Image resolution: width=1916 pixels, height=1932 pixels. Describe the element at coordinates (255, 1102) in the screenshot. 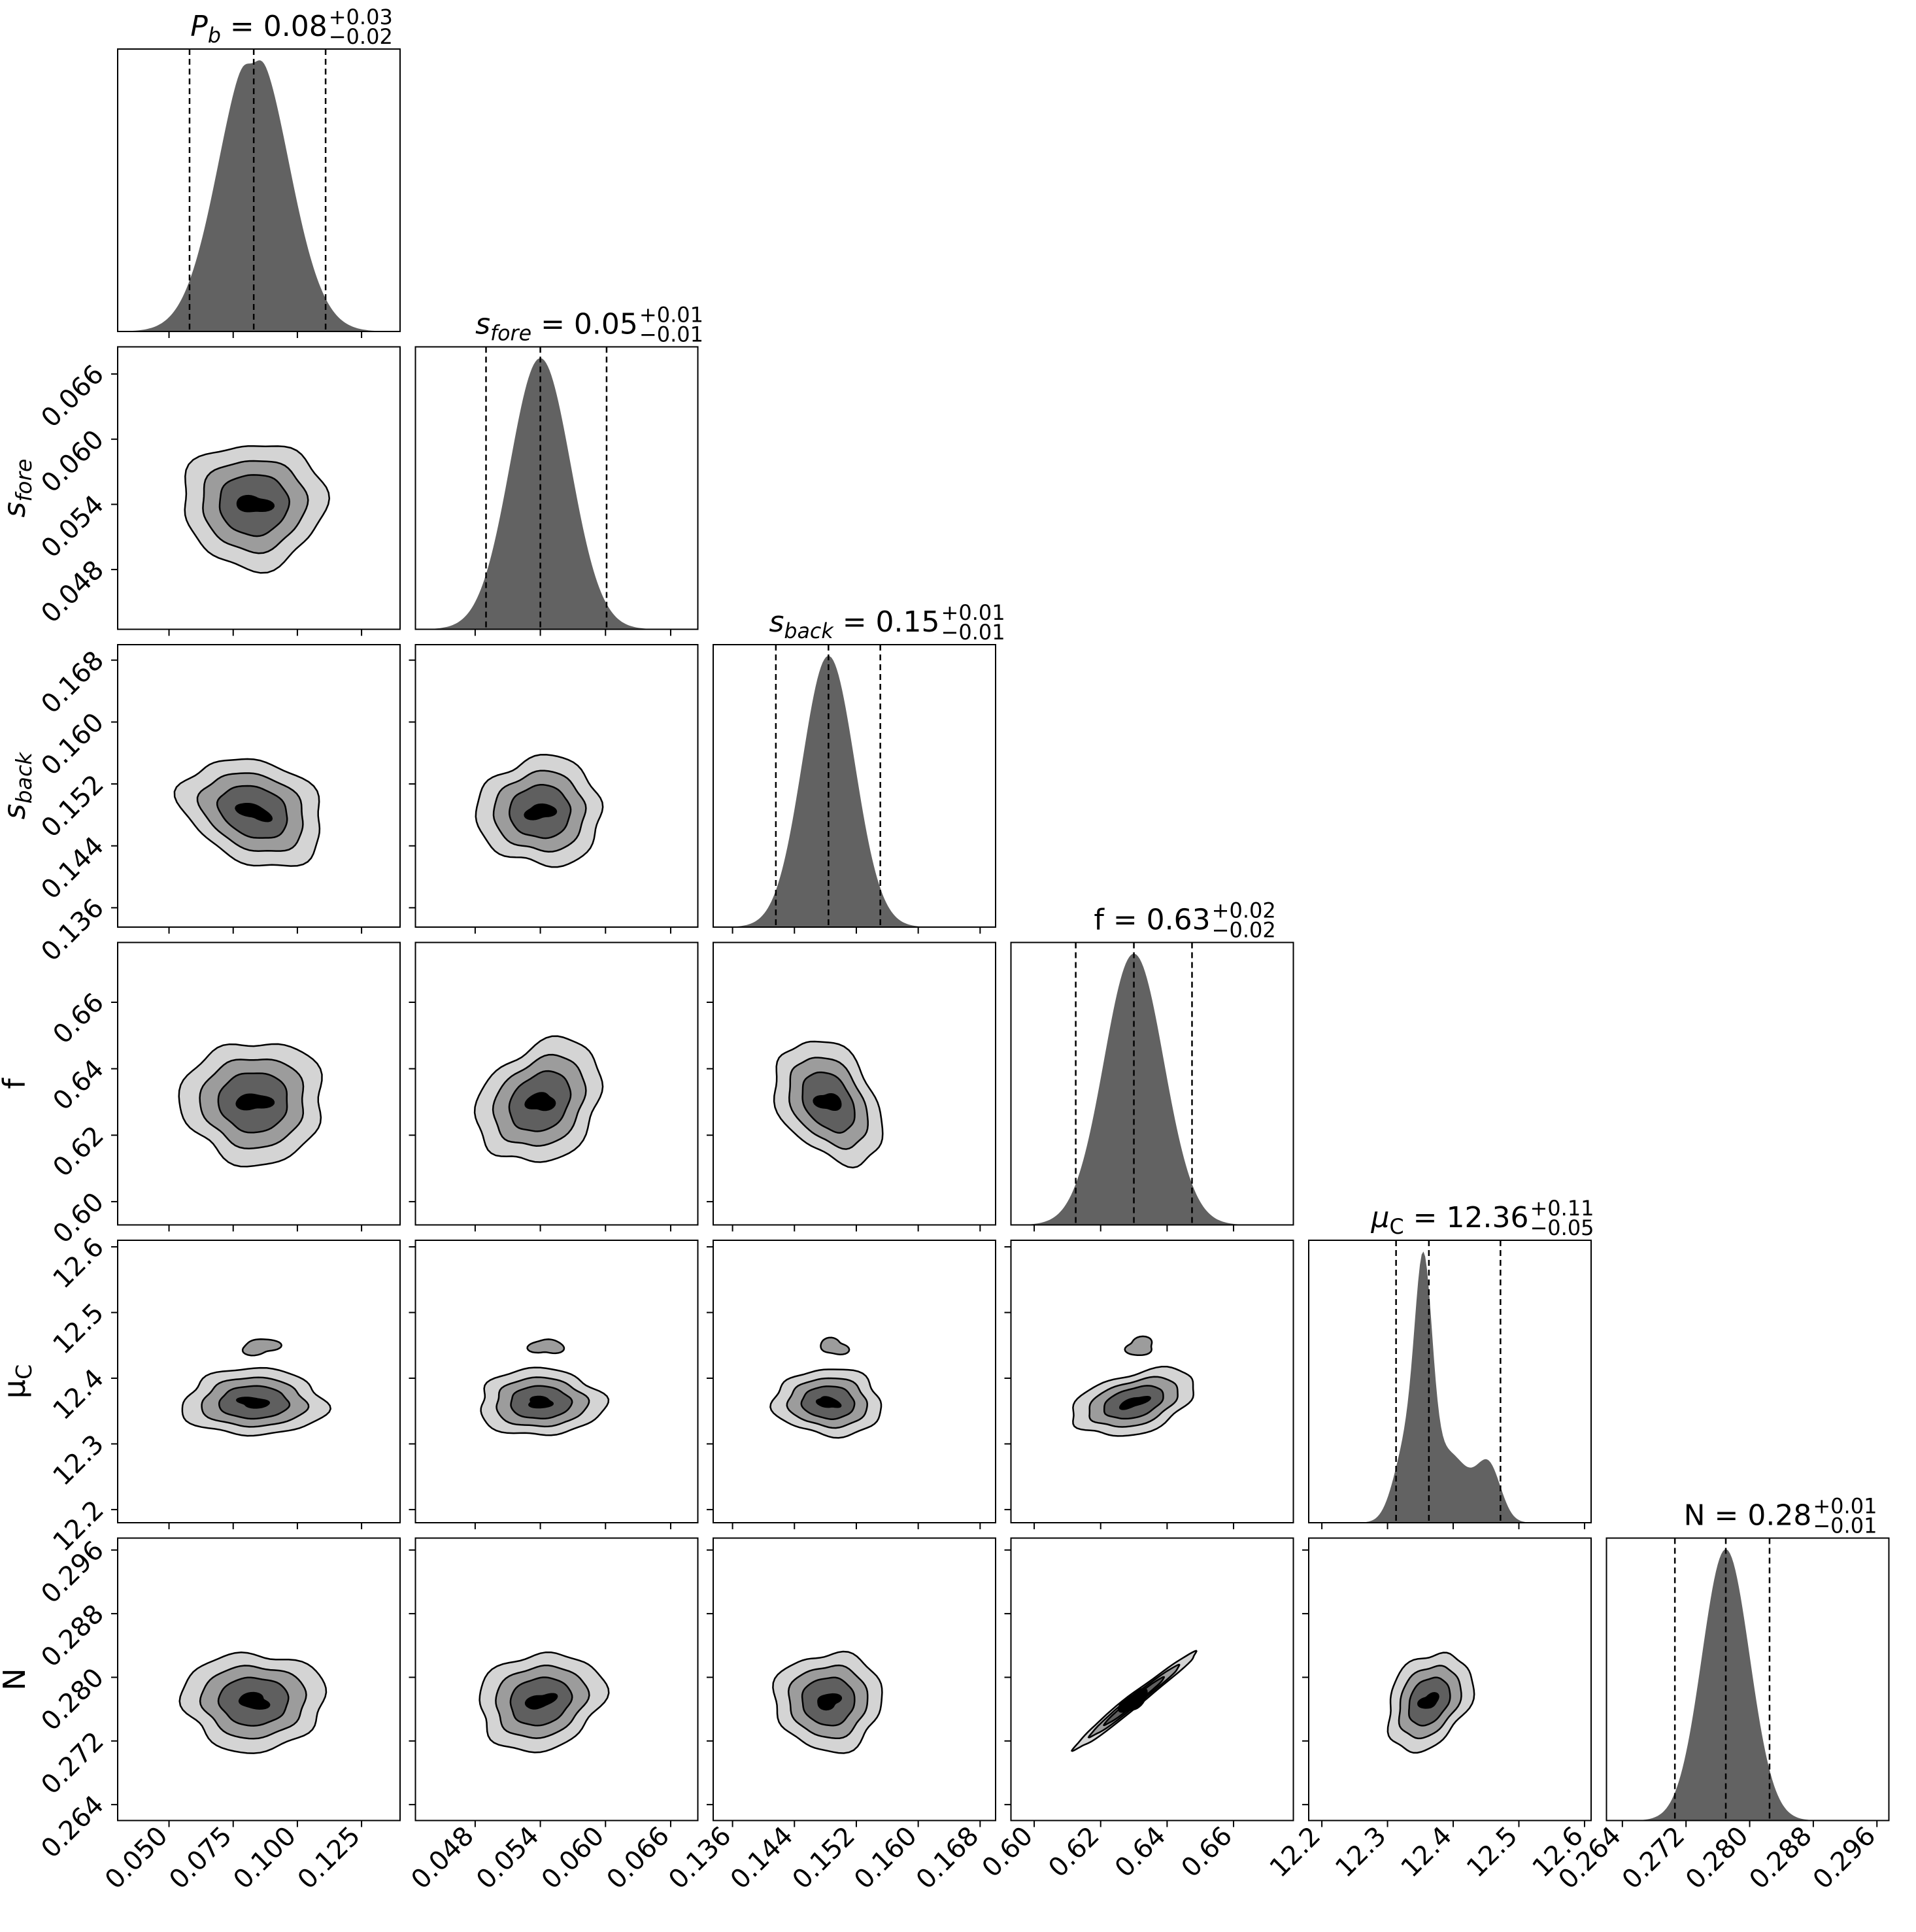

I see `contour-Pb-f-core` at that location.